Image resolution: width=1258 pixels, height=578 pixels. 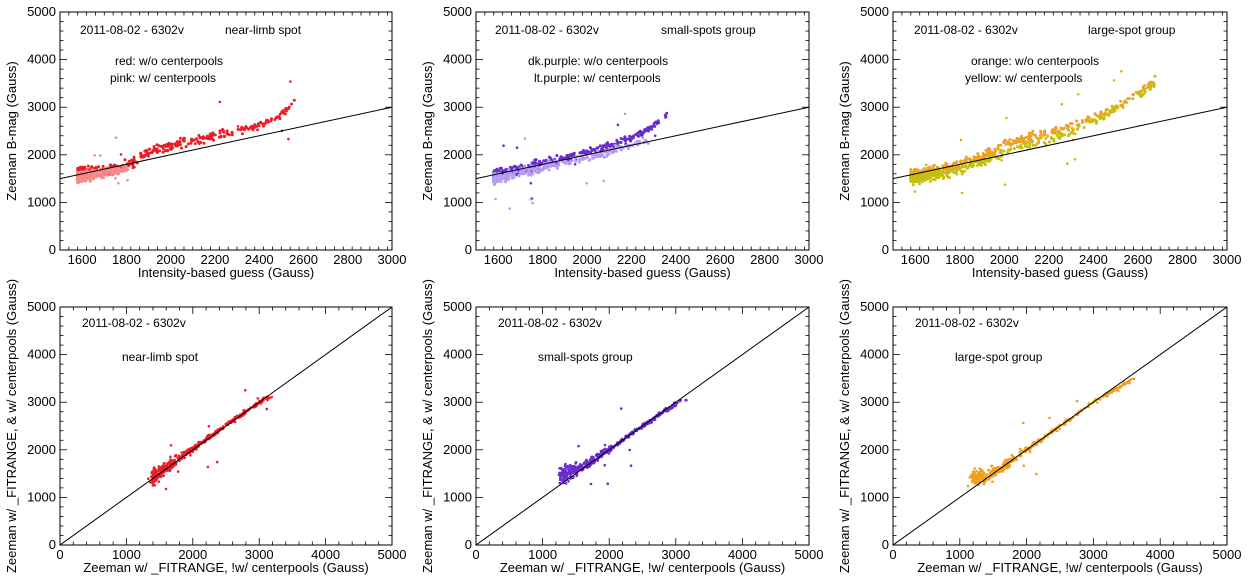 I want to click on x-tick-label: 1000, so click(x=542, y=554).